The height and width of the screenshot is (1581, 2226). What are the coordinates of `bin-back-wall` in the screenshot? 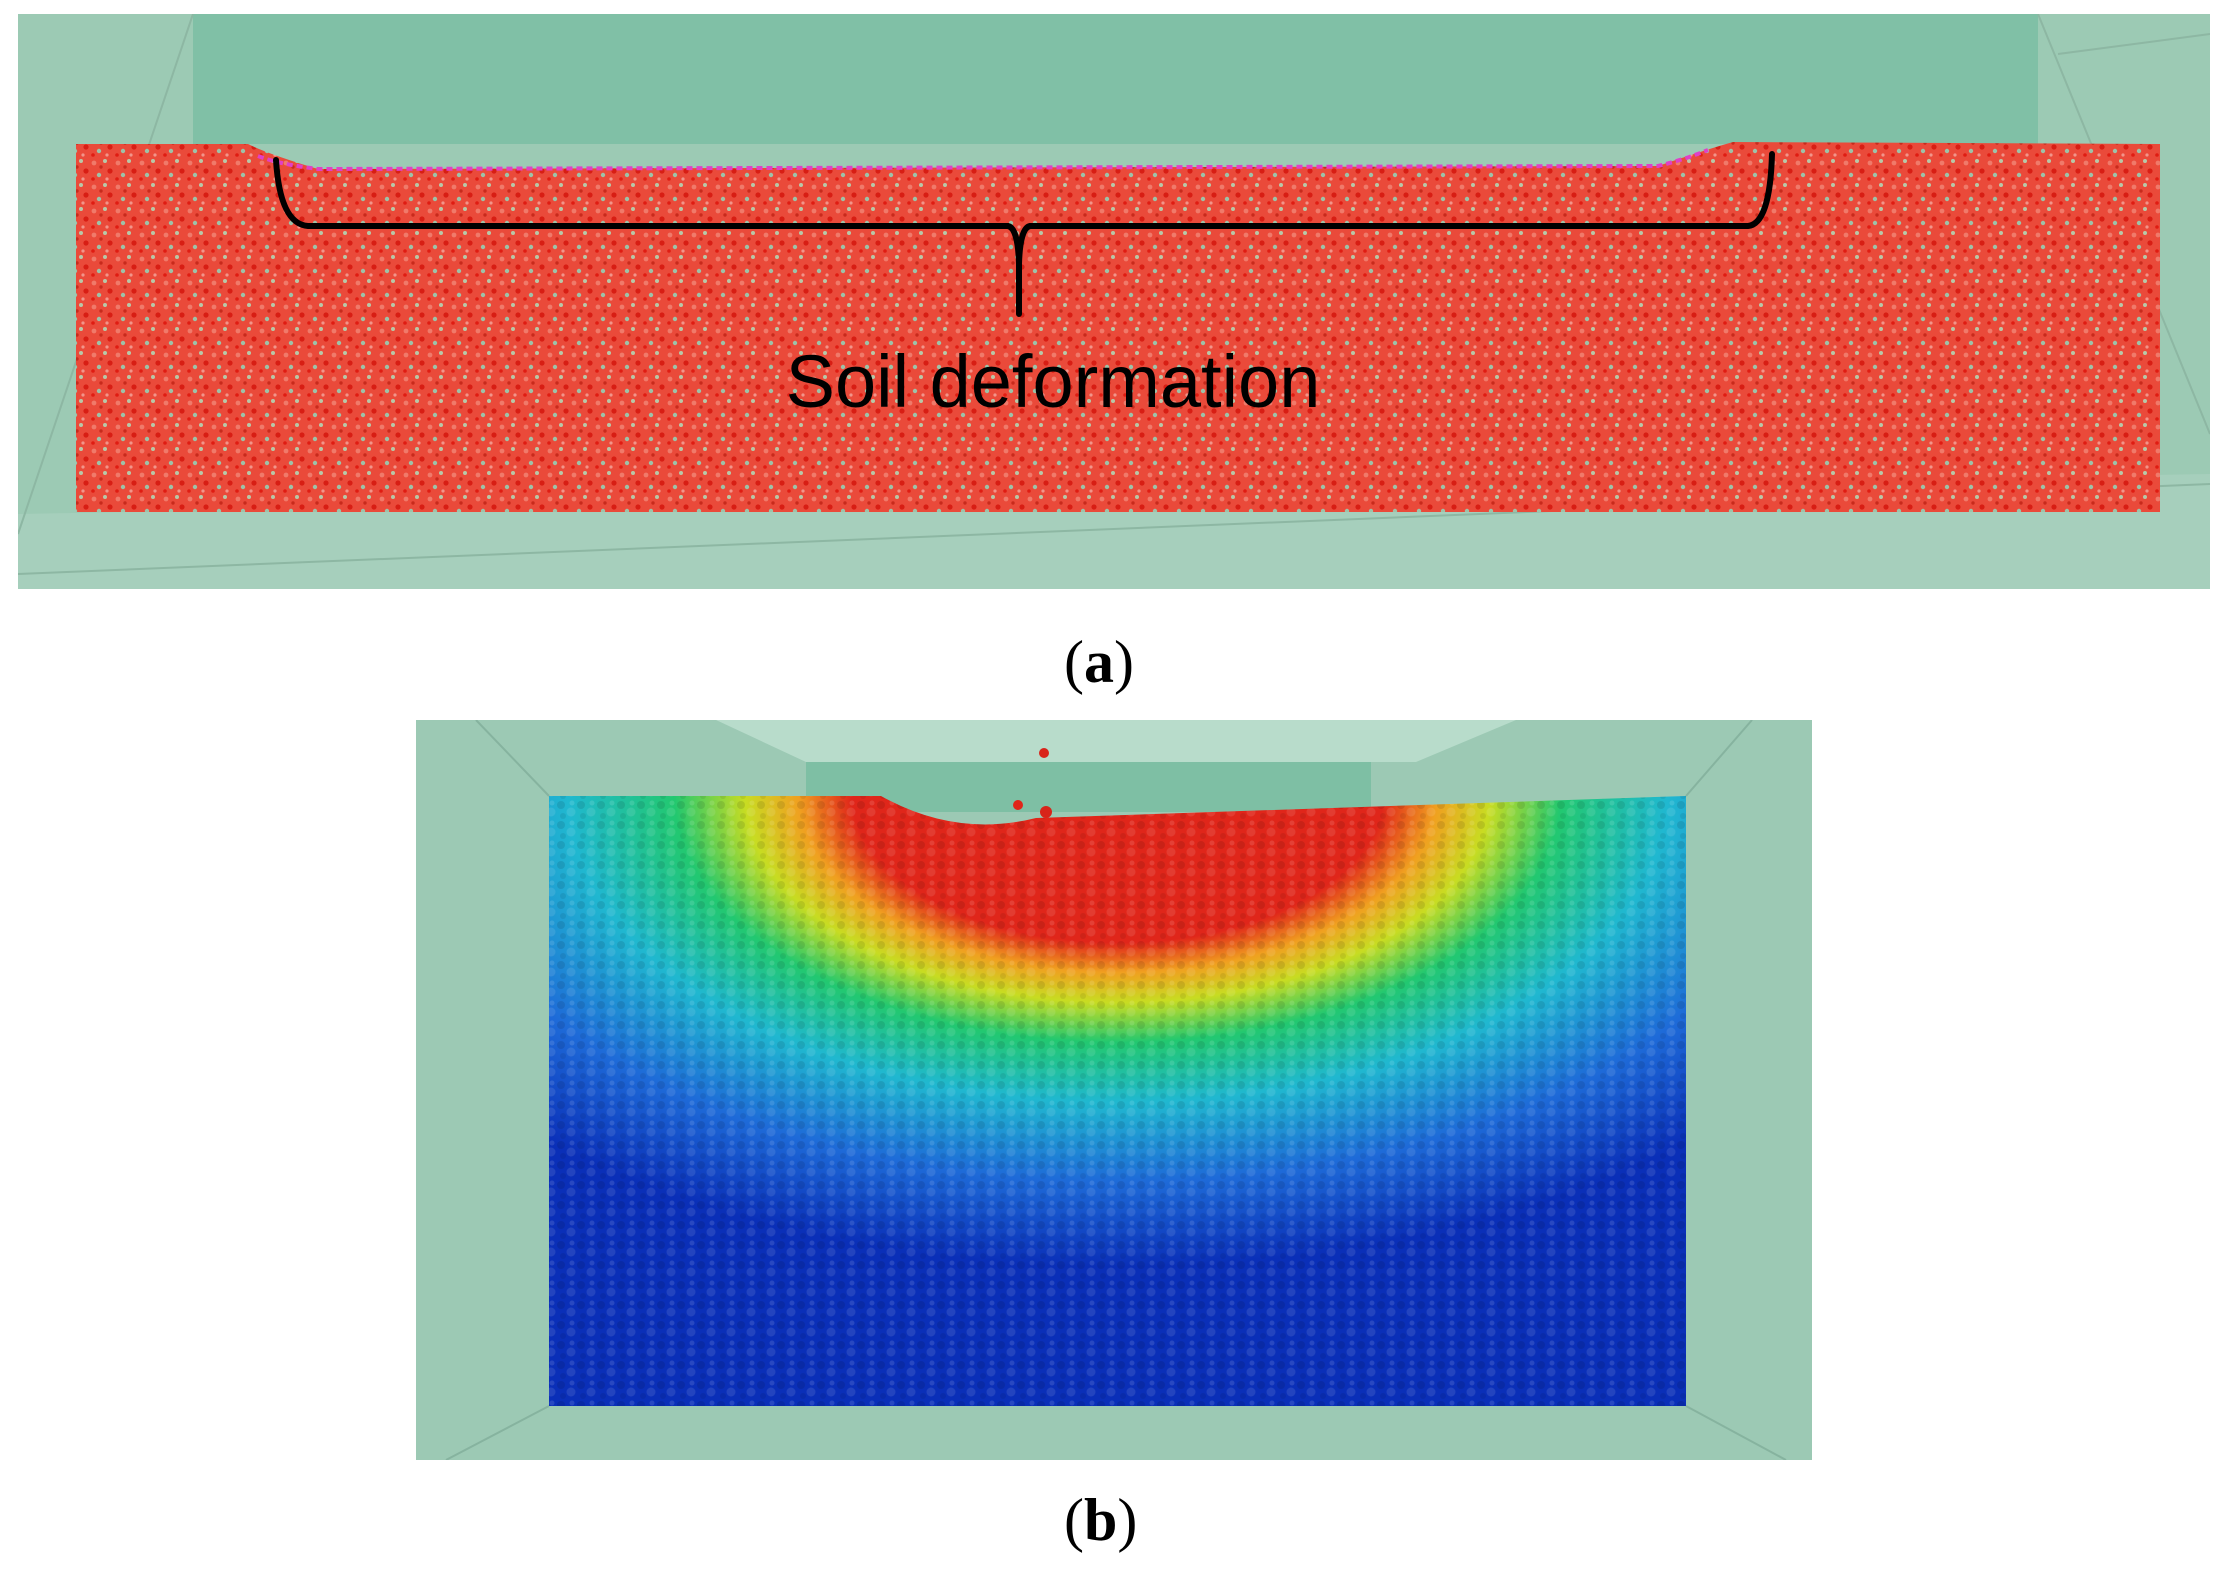 It's located at (1115, 79).